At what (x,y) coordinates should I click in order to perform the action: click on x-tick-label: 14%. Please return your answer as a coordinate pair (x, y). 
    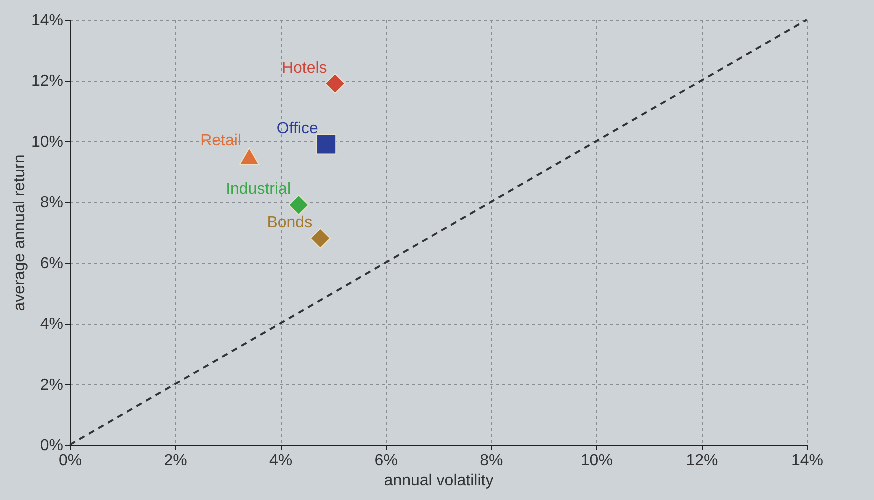
    Looking at the image, I should click on (807, 461).